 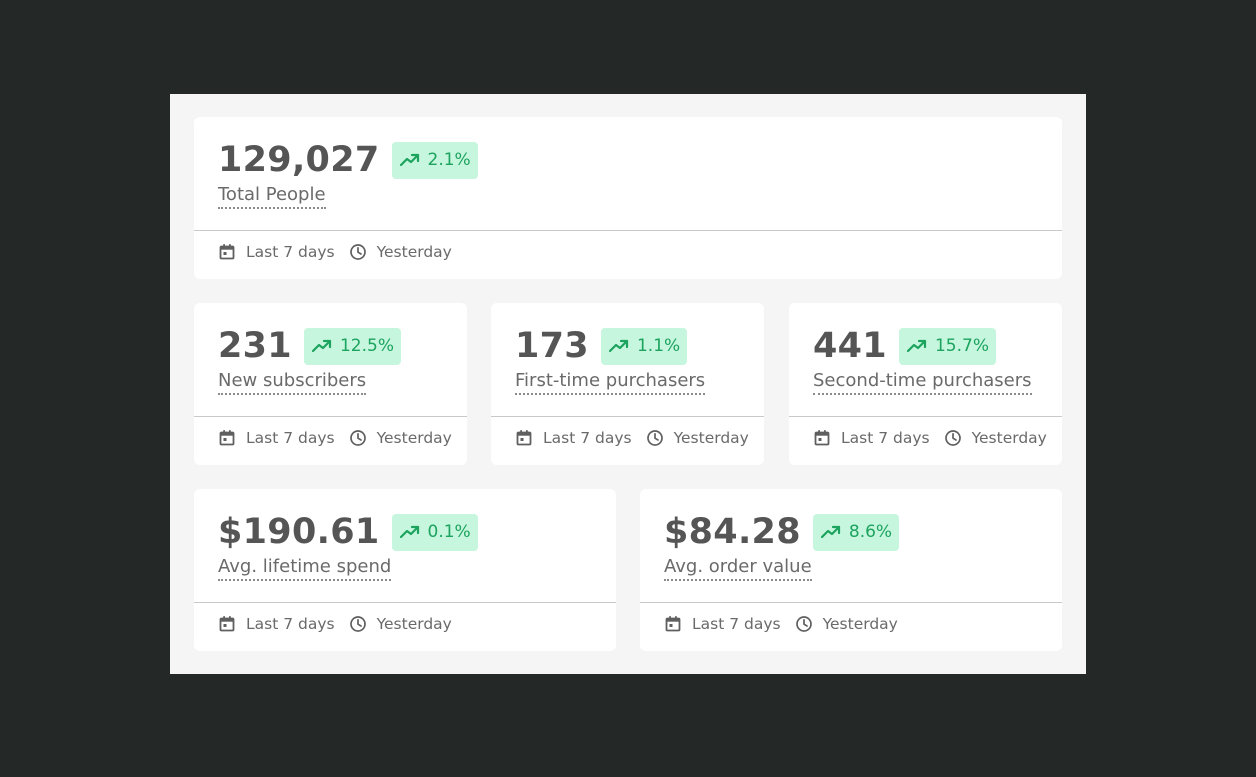 What do you see at coordinates (449, 532) in the screenshot?
I see `change-value: 0.1%` at bounding box center [449, 532].